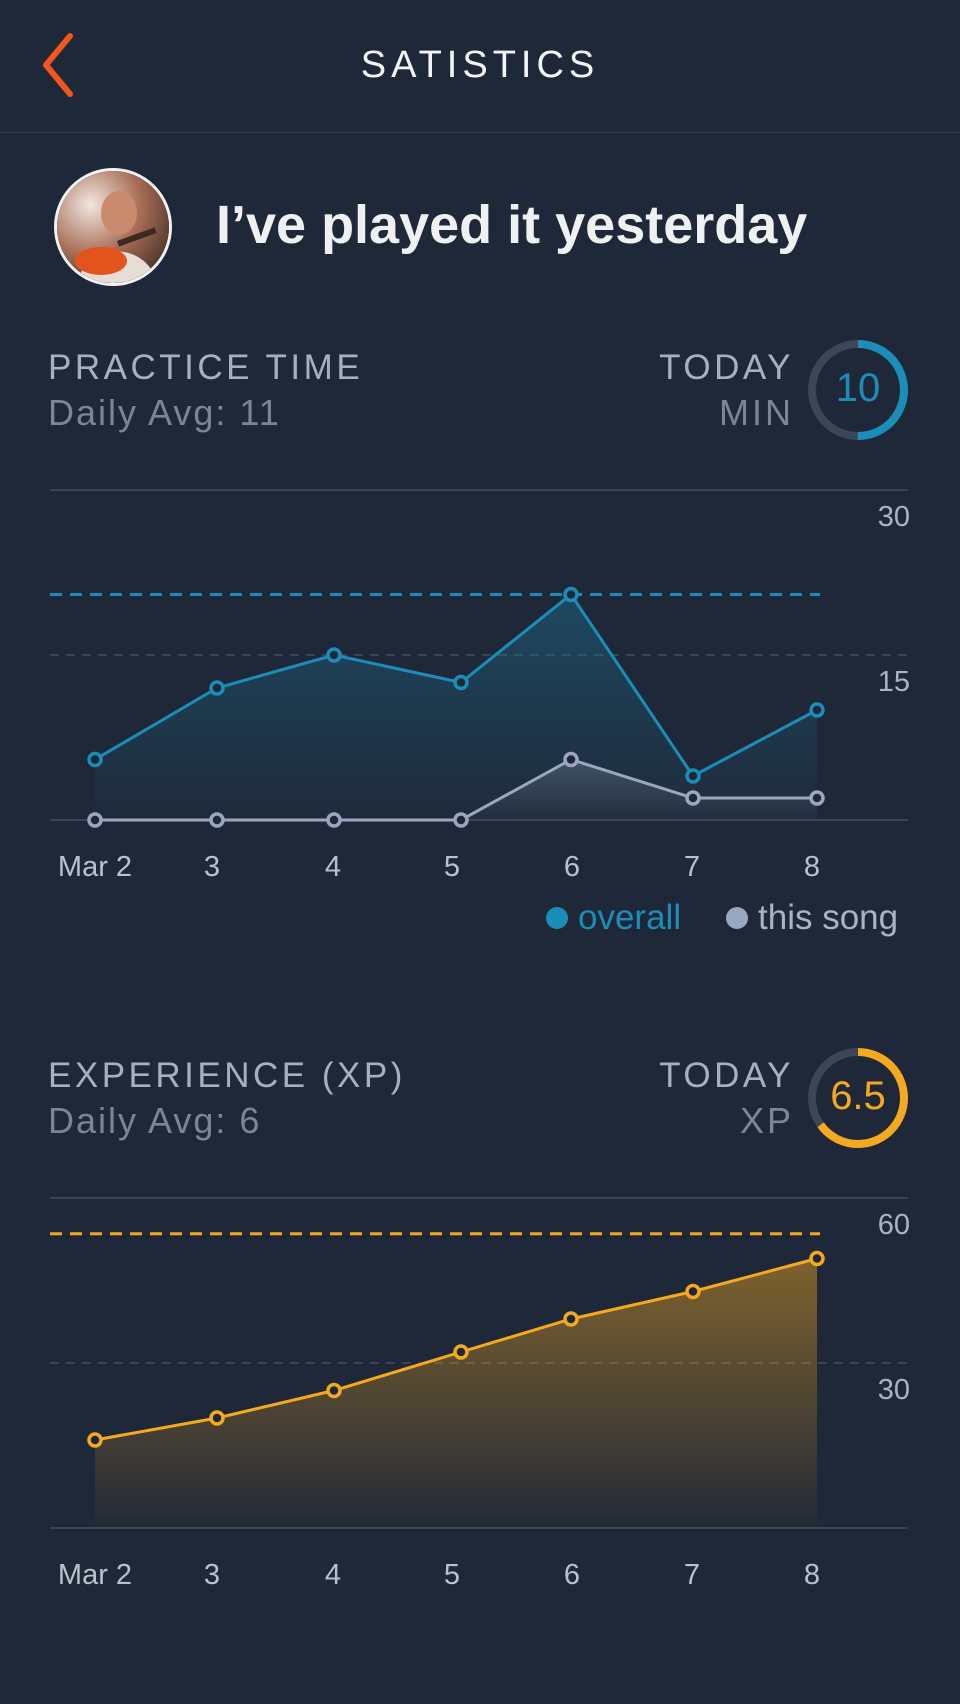  I want to click on legend-this-song: this song, so click(812, 918).